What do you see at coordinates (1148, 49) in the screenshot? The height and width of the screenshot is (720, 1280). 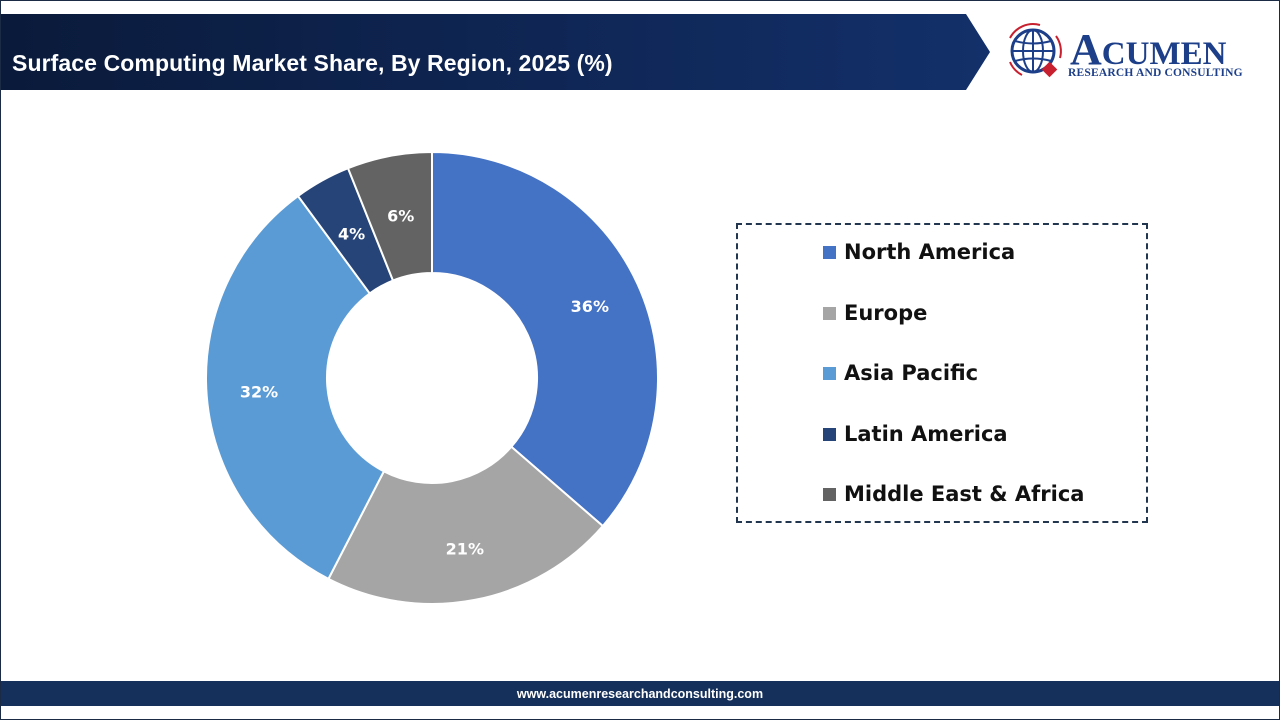 I see `logo-wordmark: ACUMEN` at bounding box center [1148, 49].